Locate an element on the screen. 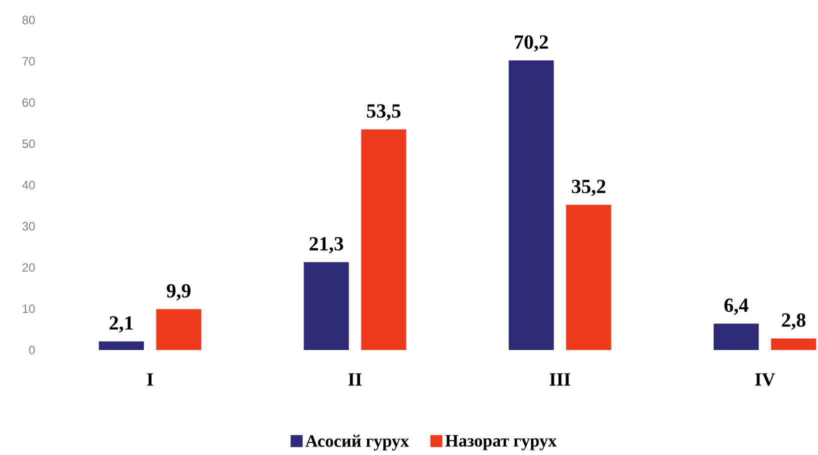  x-tick-label: I is located at coordinates (150, 379).